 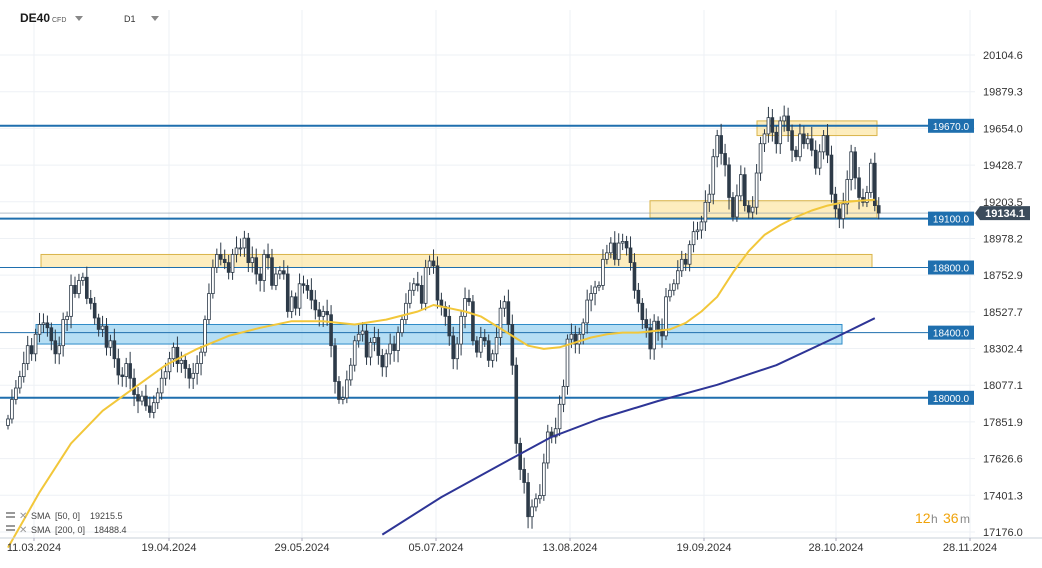 I want to click on timeframe-label: D1, so click(x=130, y=19).